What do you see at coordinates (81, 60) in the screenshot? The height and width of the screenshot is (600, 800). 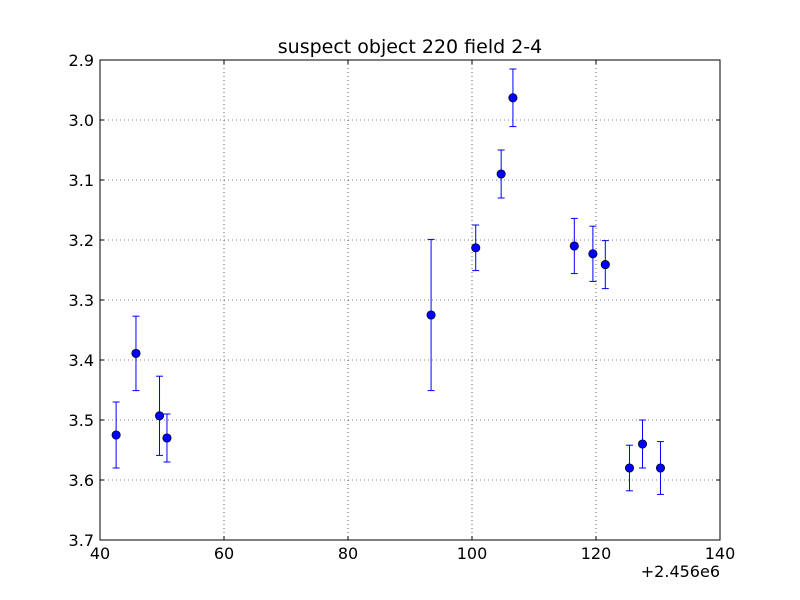 I see `y-tick-label: 2.9` at bounding box center [81, 60].